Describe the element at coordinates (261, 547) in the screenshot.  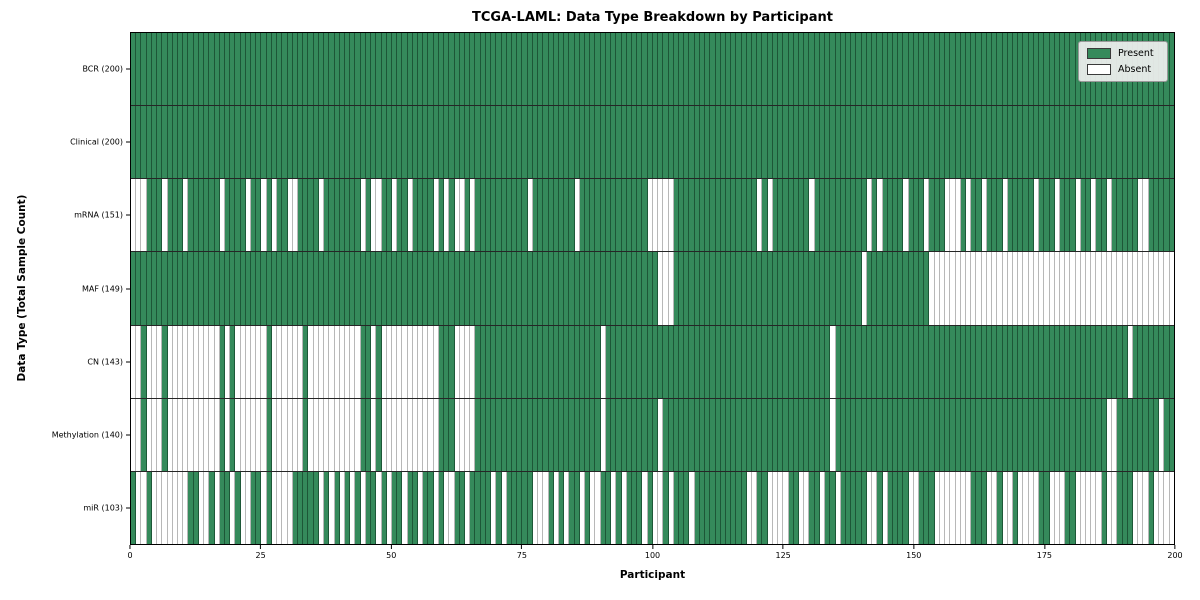
I see `x-tick-mark` at that location.